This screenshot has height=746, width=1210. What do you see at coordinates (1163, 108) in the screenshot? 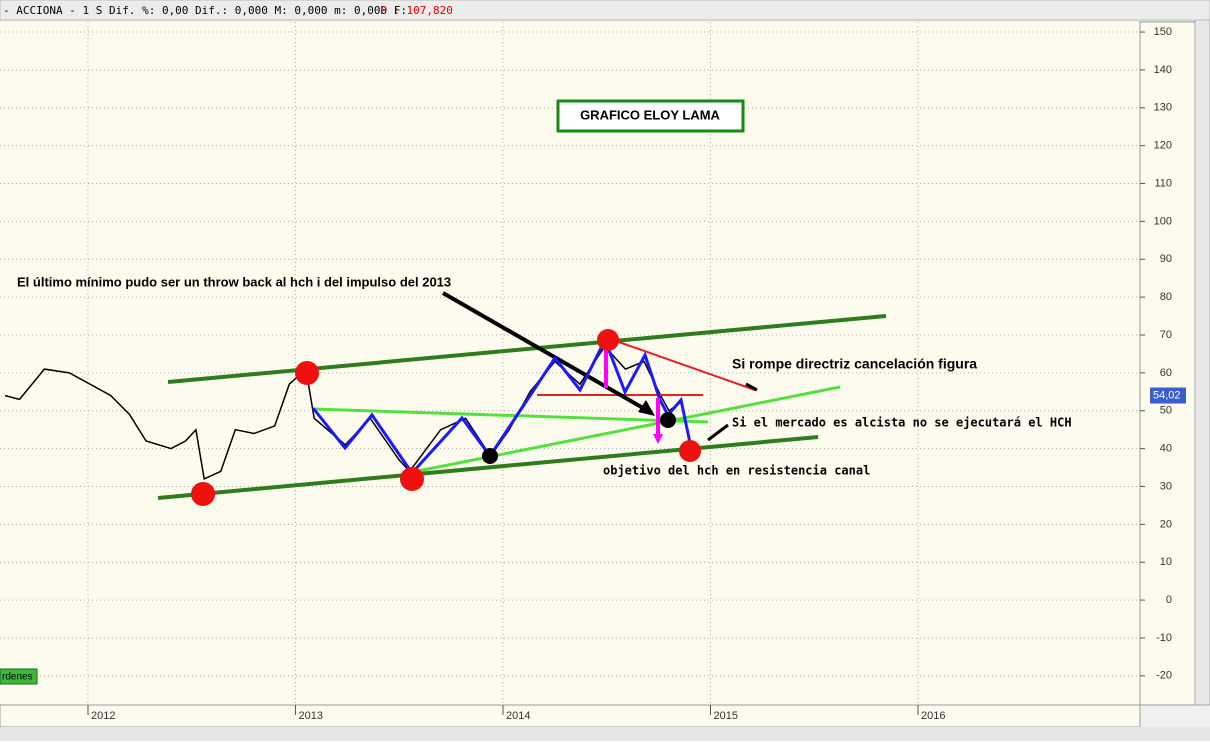
I see `y-tick-label: 130` at bounding box center [1163, 108].